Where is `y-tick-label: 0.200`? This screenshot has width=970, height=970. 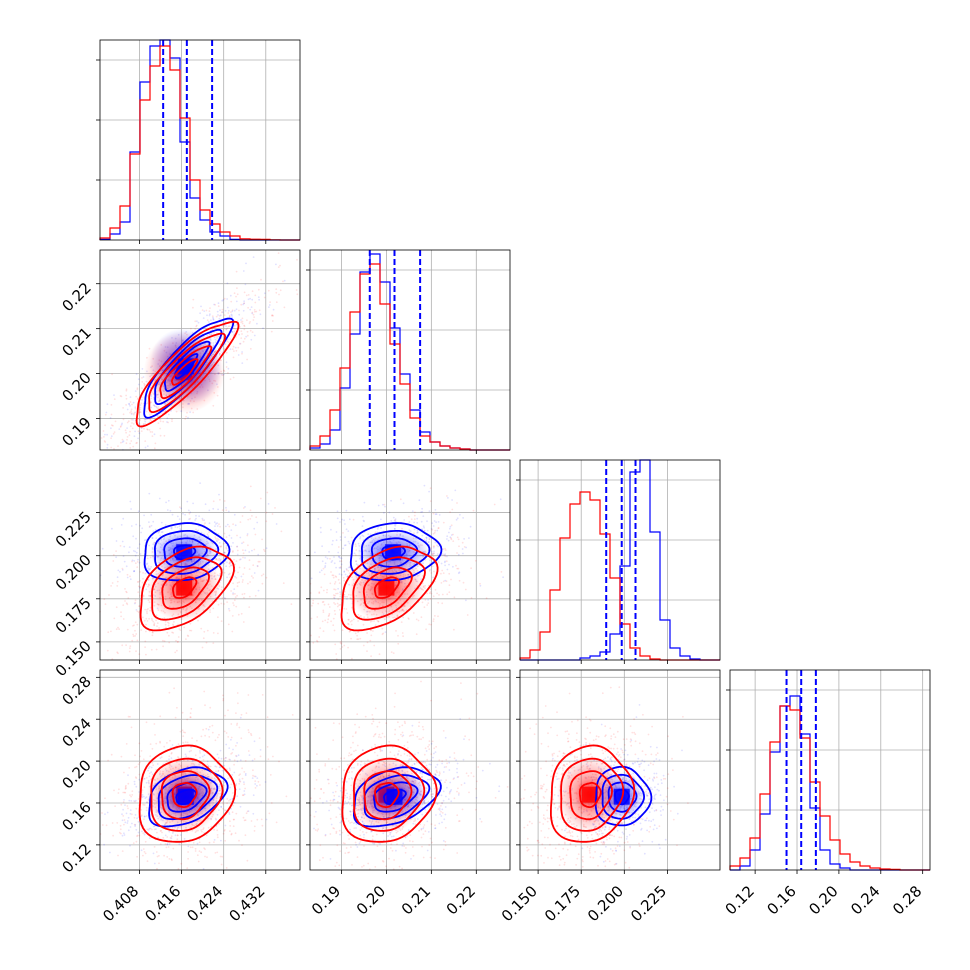 y-tick-label: 0.200 is located at coordinates (73, 572).